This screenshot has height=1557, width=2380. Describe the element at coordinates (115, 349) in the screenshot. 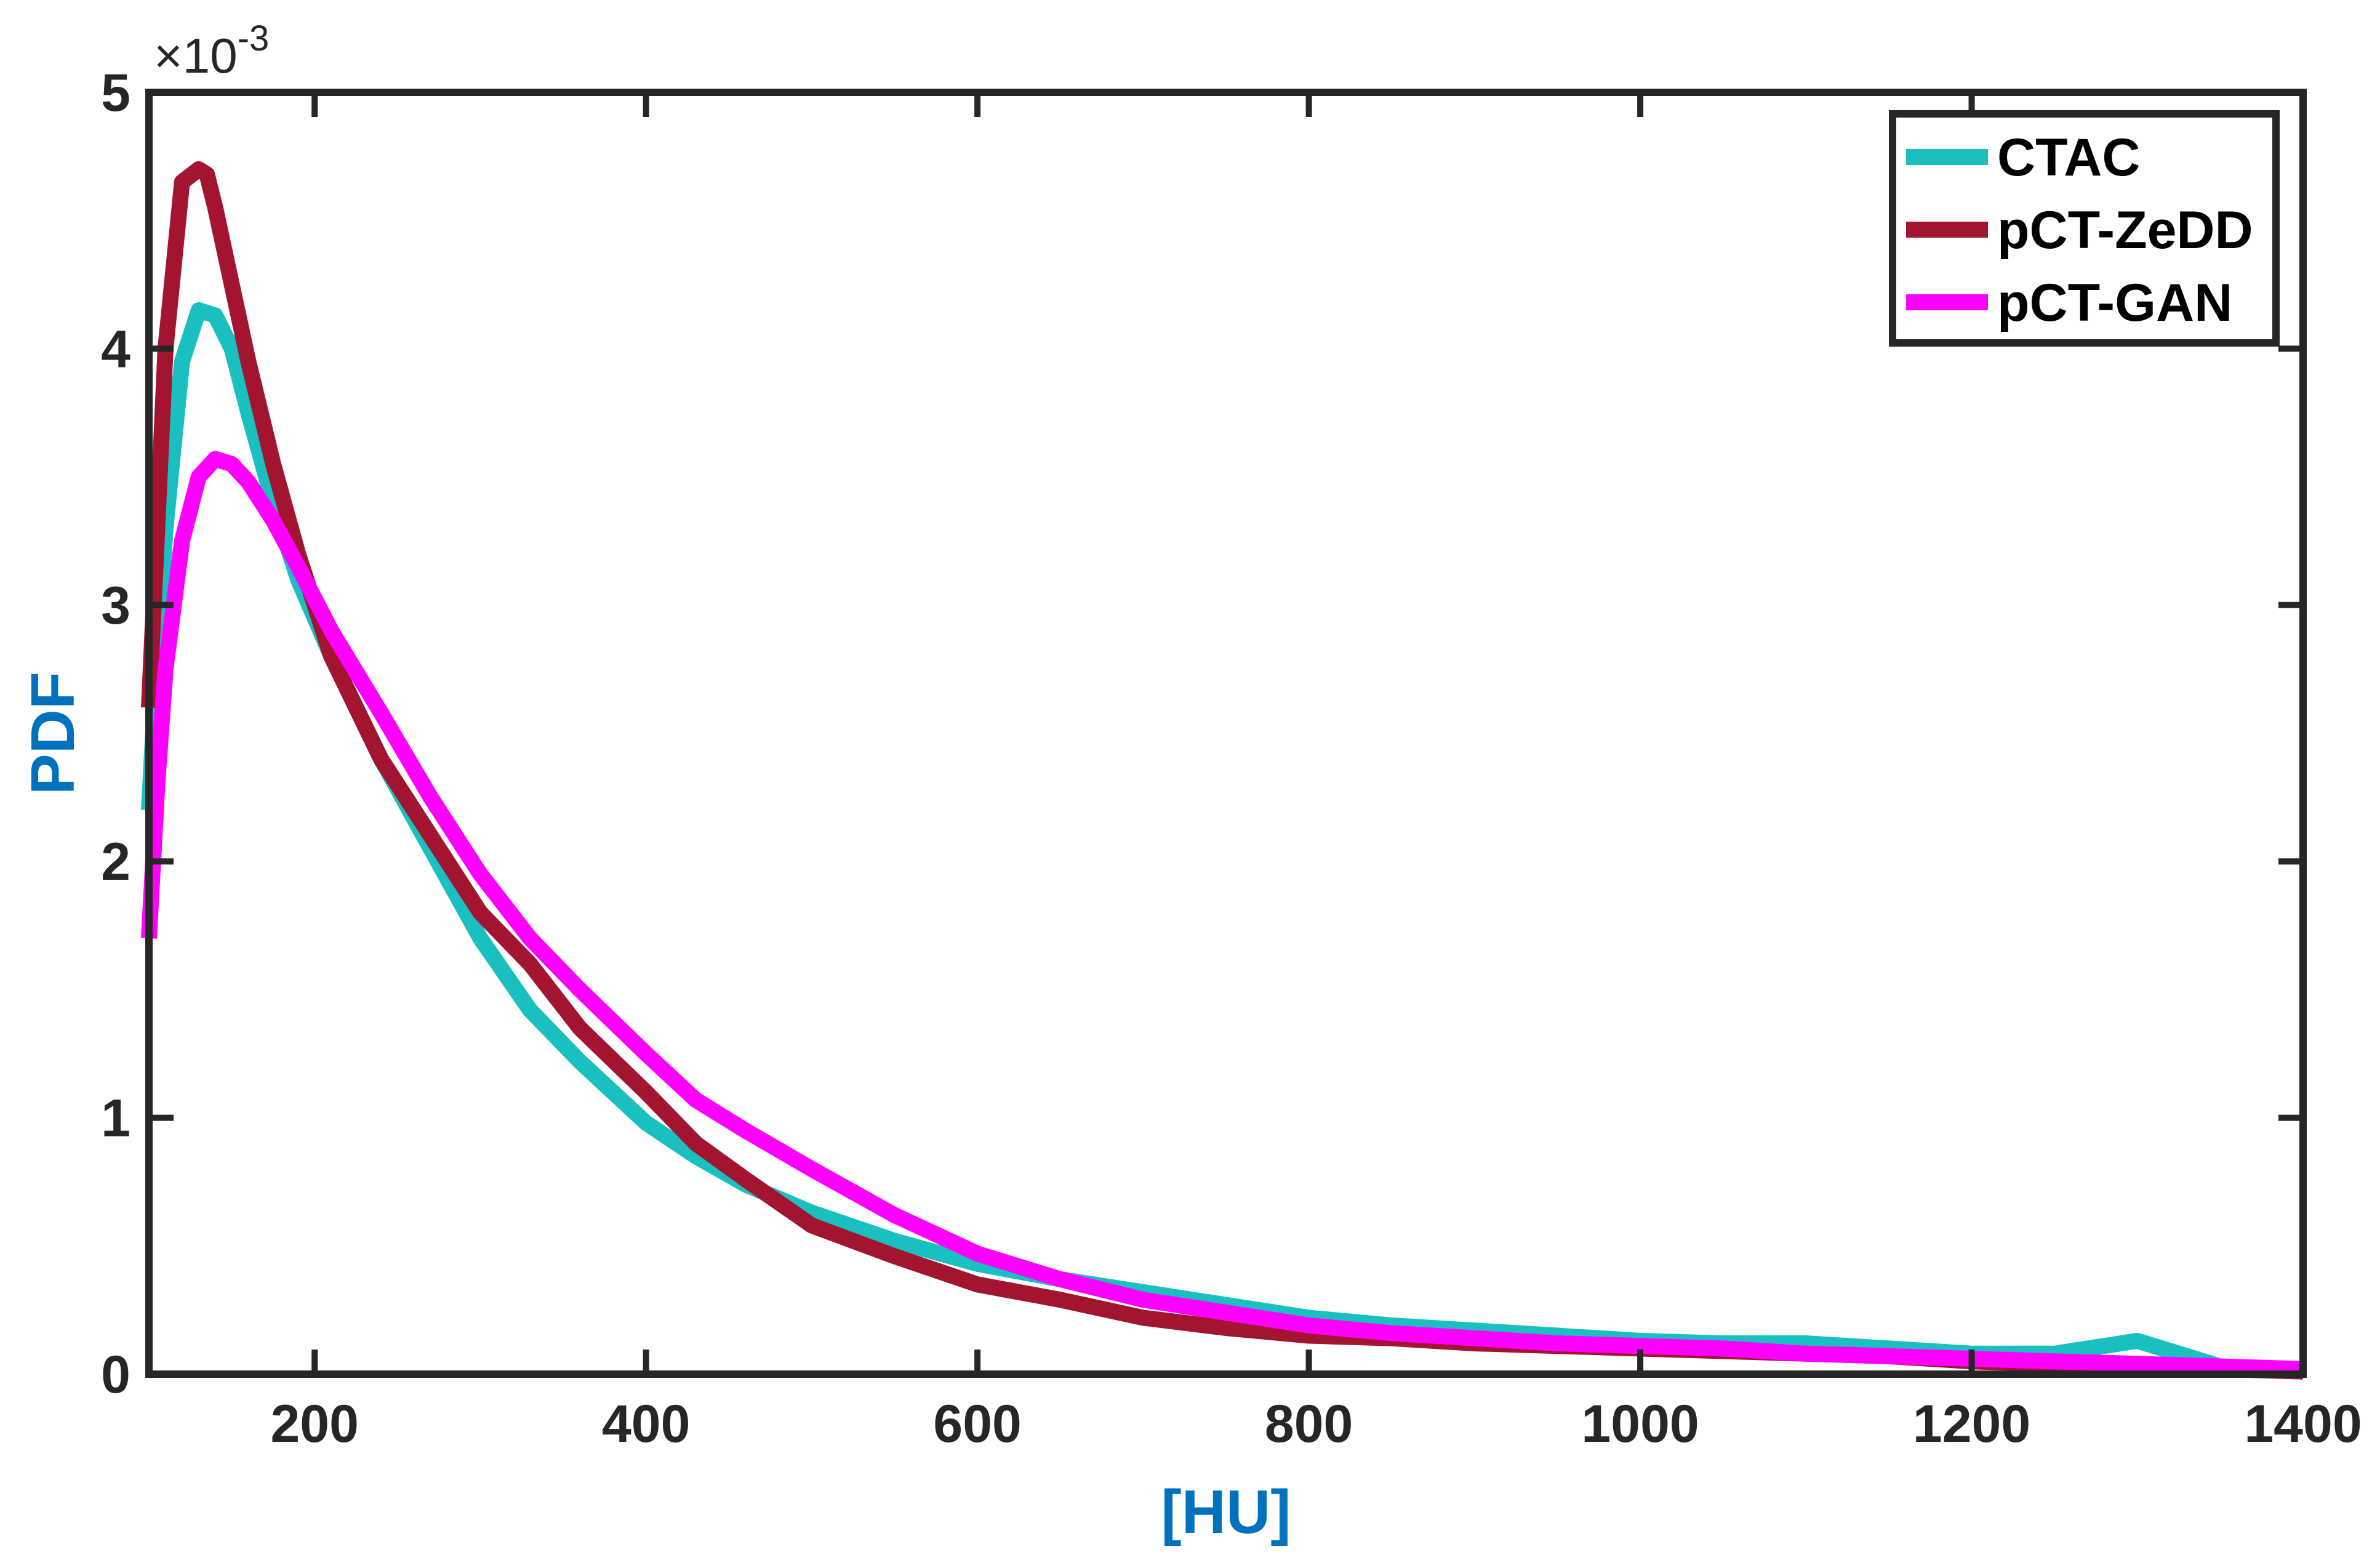

I see `y-tick-label: 4` at that location.